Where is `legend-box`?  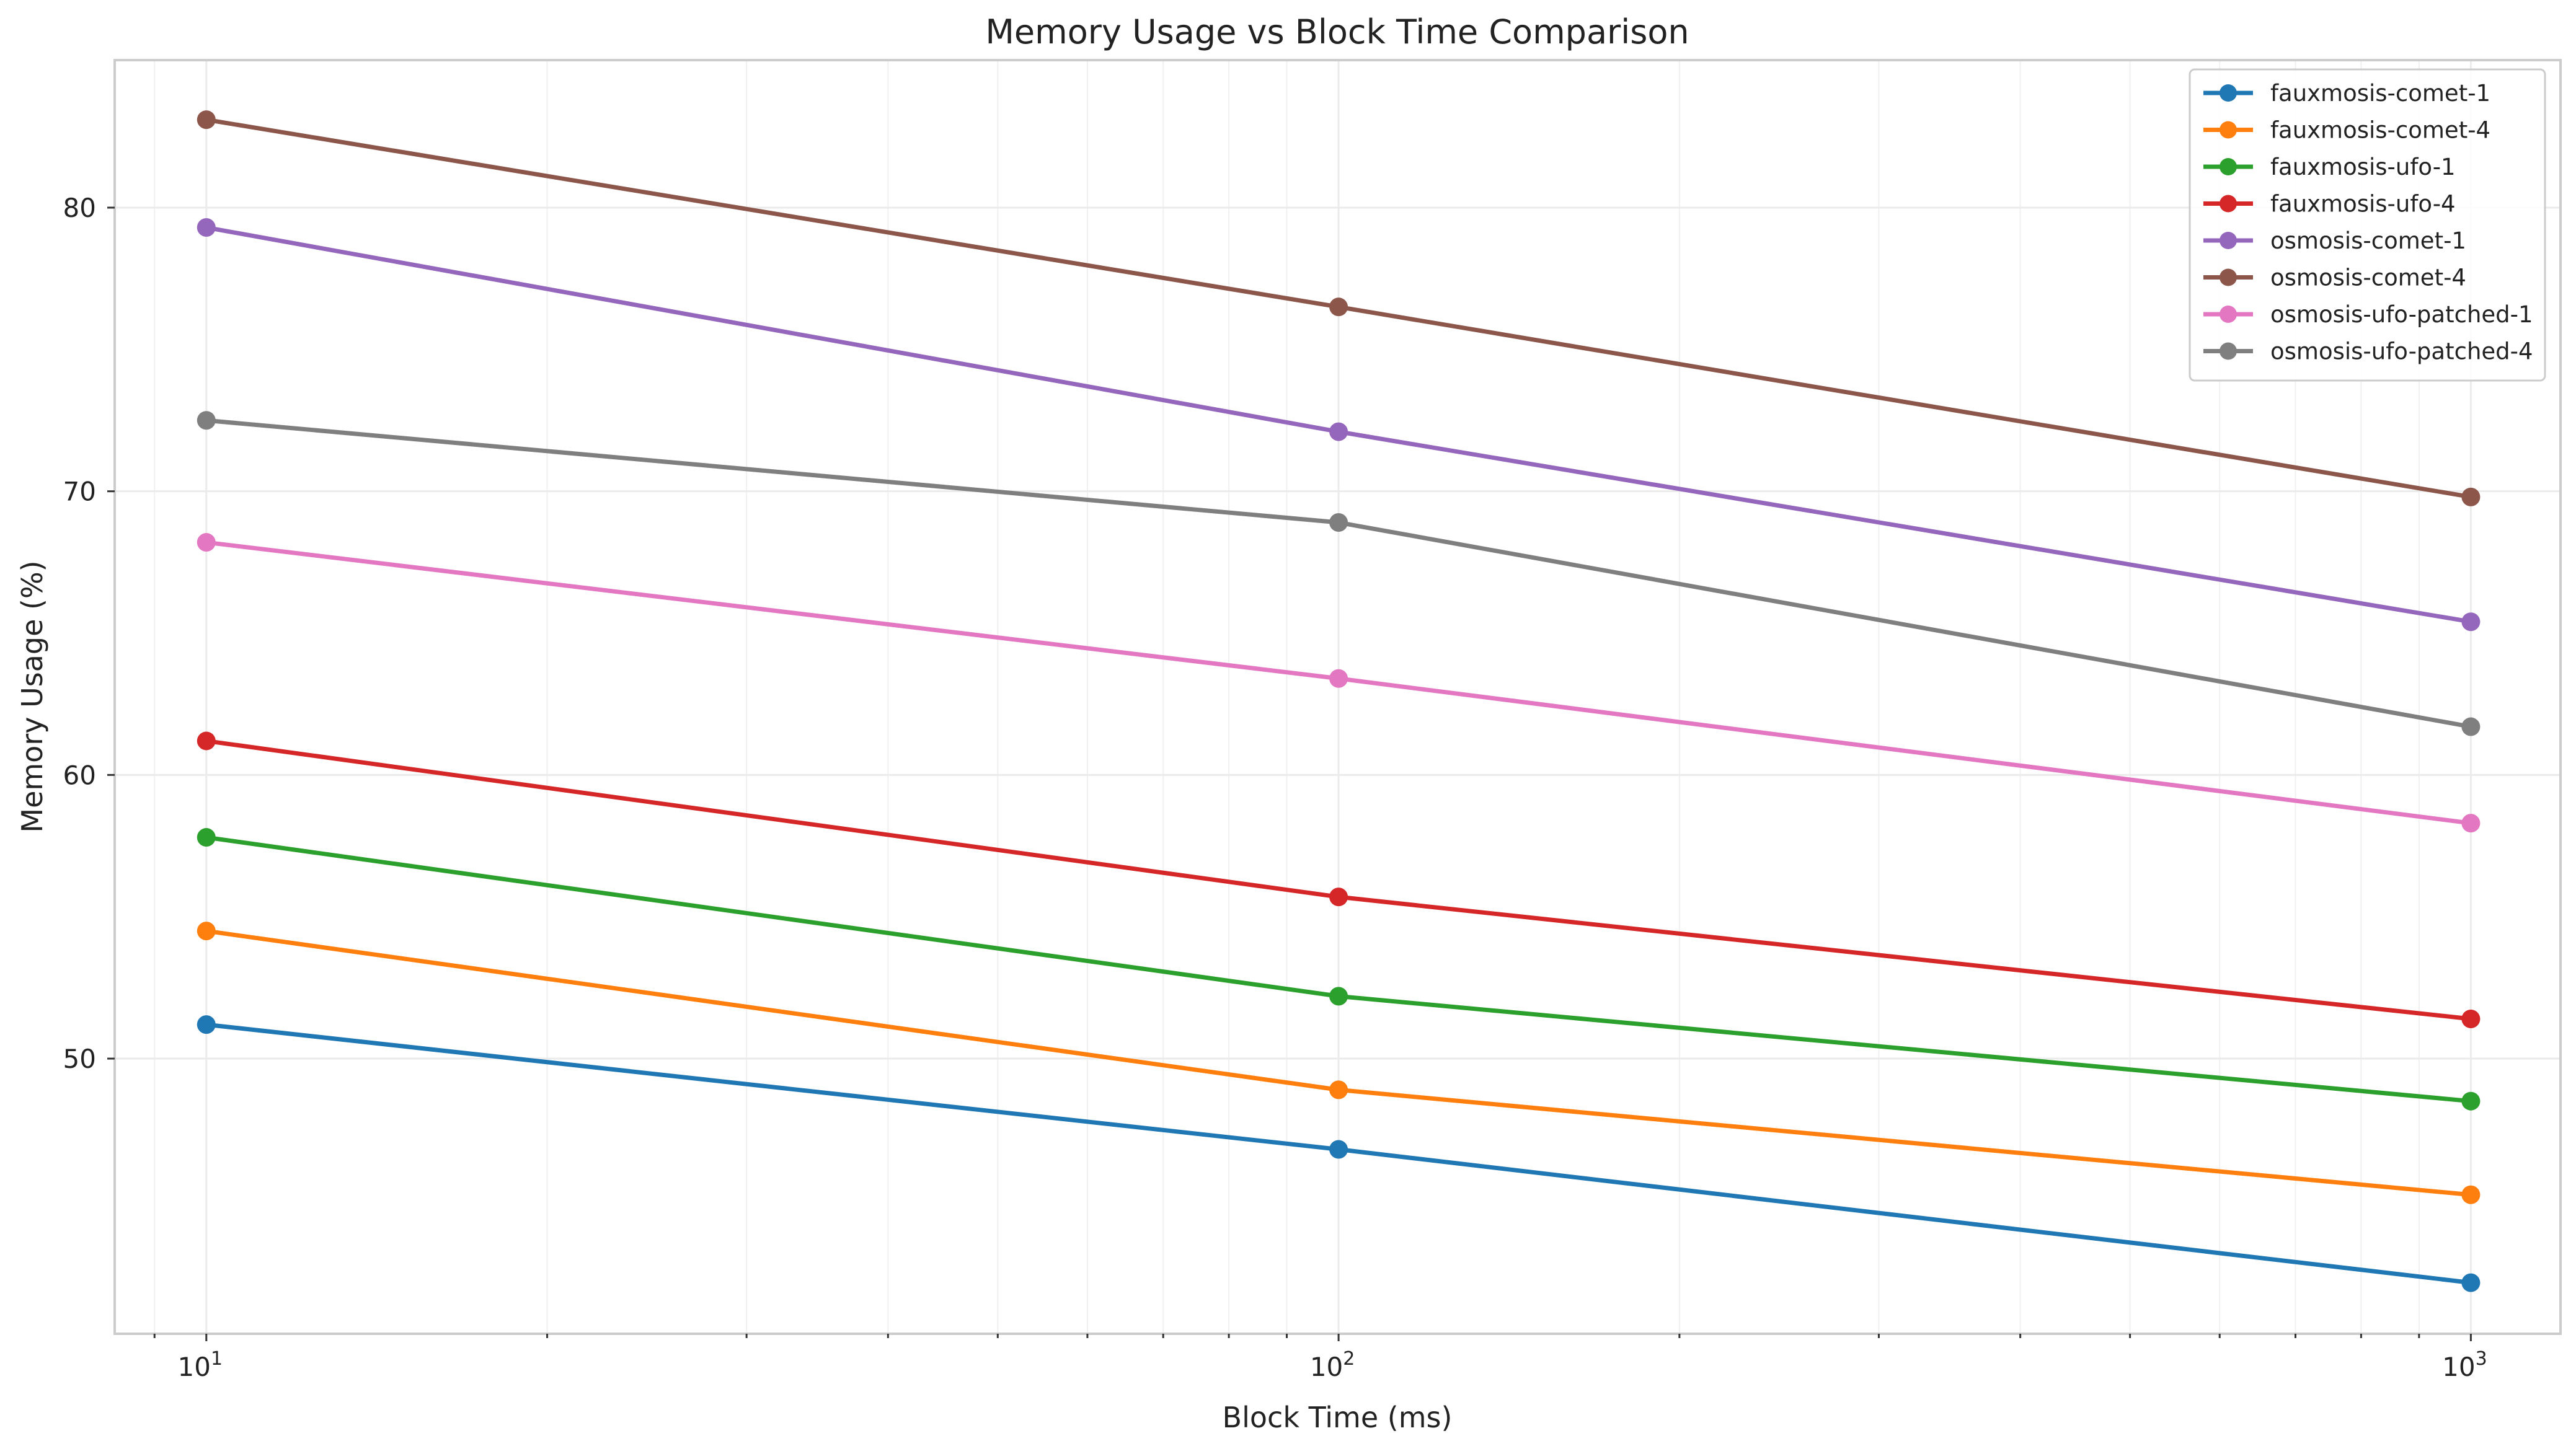 legend-box is located at coordinates (2367, 225).